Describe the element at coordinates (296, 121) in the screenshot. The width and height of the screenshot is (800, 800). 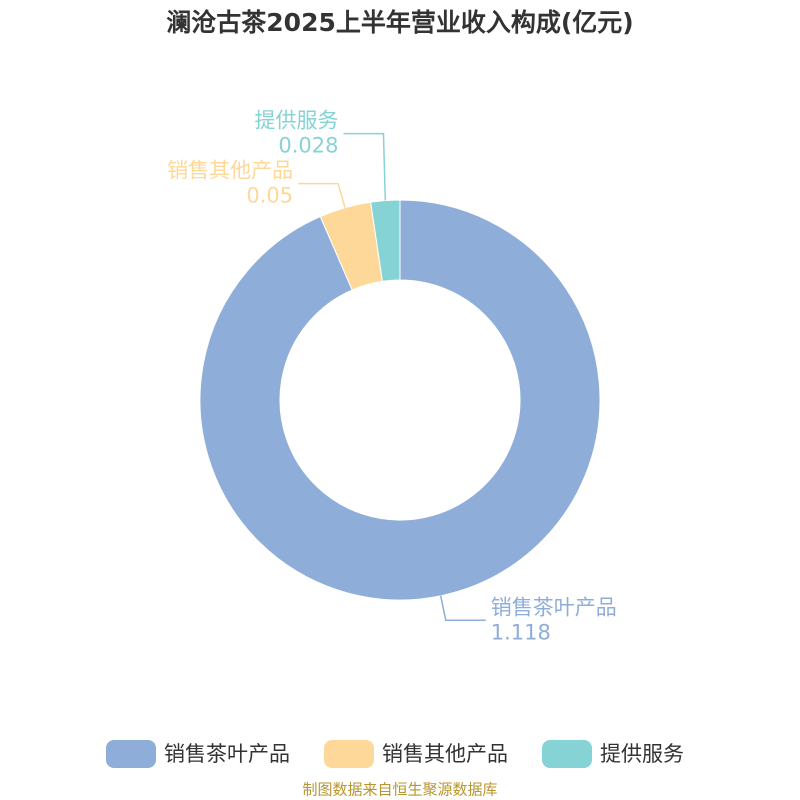
I see `slice-label: 提供服务` at that location.